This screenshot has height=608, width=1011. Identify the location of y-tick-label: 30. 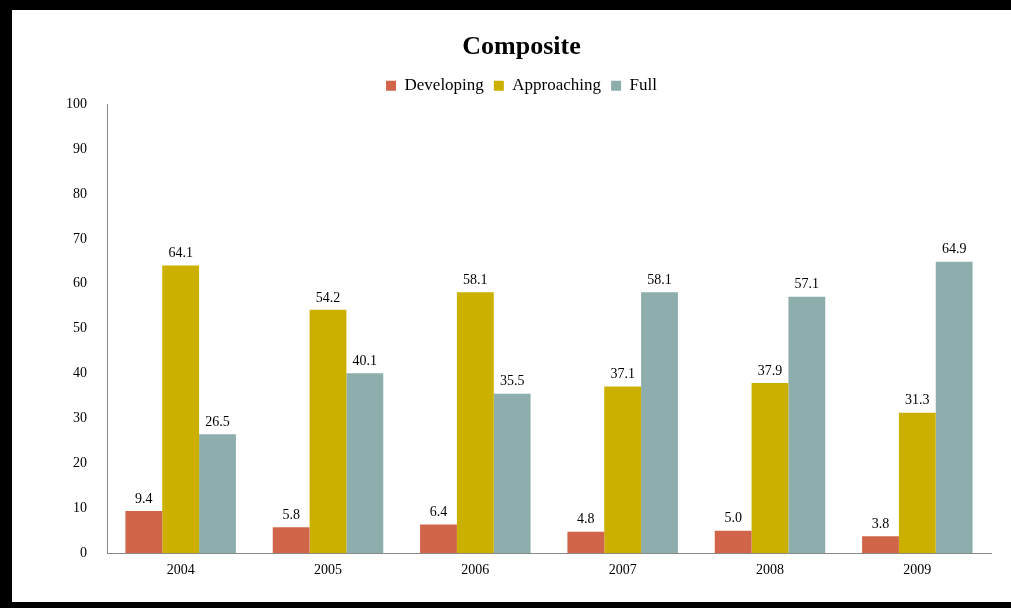
(80, 418).